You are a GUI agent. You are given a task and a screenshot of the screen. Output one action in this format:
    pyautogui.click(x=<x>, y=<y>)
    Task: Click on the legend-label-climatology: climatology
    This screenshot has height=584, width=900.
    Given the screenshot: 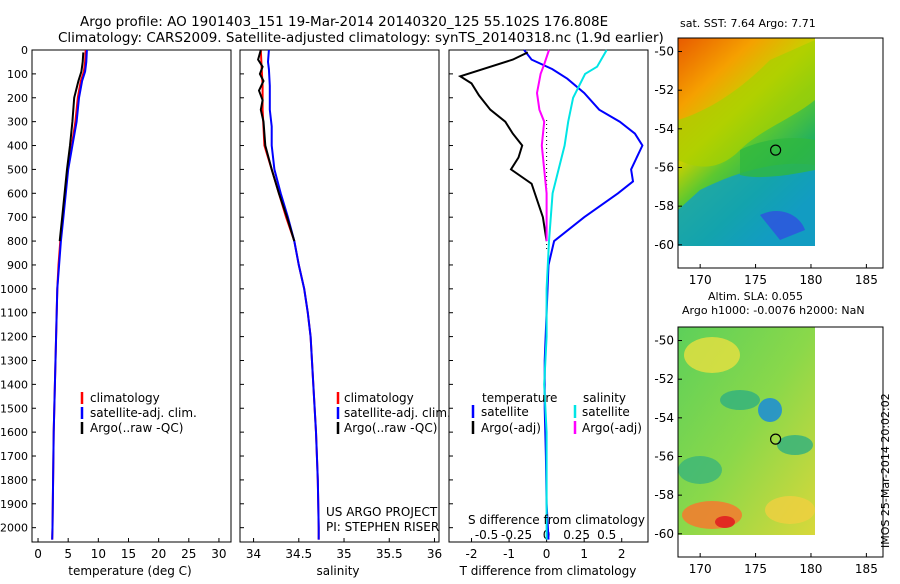 What is the action you would take?
    pyautogui.click(x=379, y=398)
    